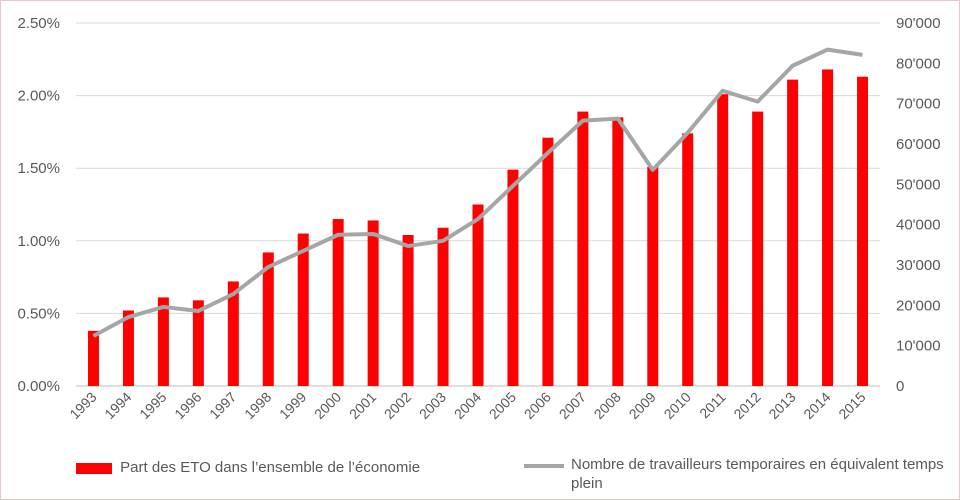 The width and height of the screenshot is (960, 500). I want to click on bar-2000, so click(338, 302).